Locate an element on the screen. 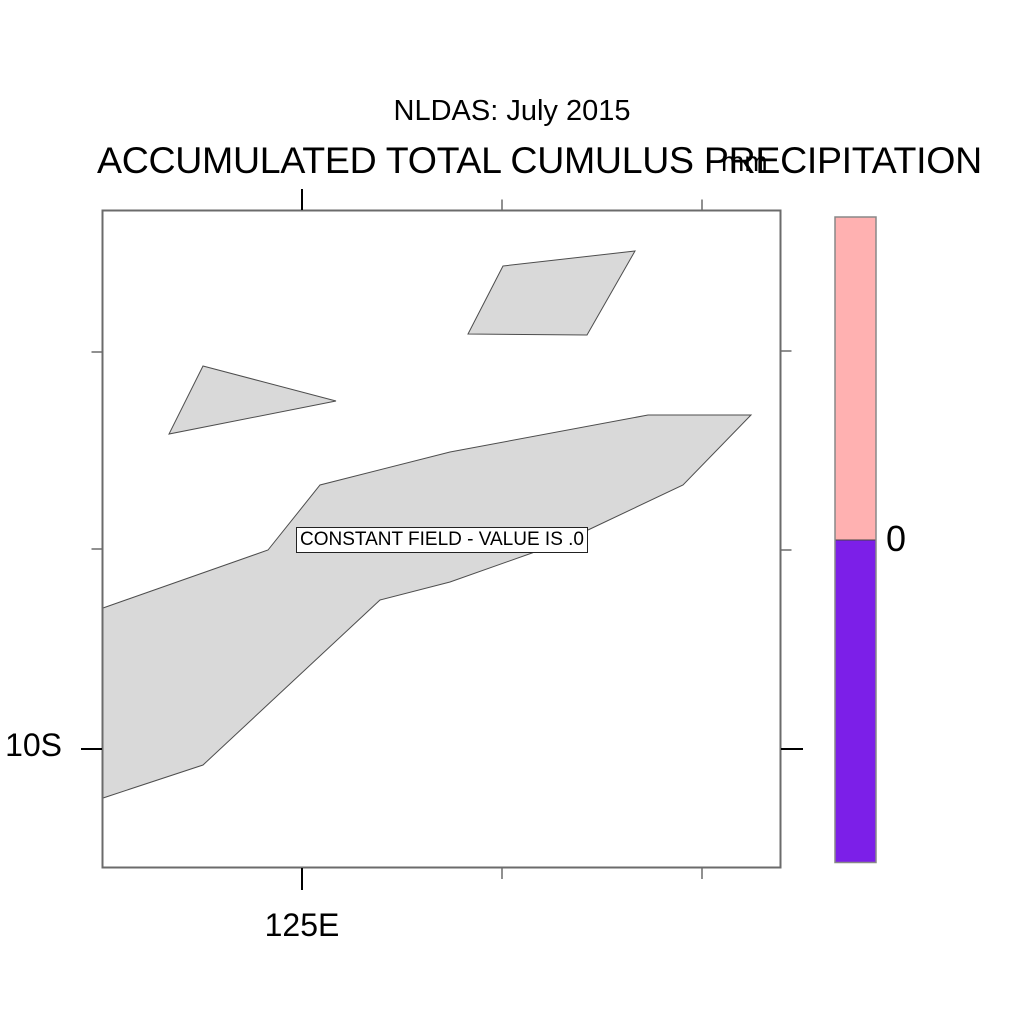 The width and height of the screenshot is (1024, 1024). colorbar-tick-label: 0 is located at coordinates (896, 538).